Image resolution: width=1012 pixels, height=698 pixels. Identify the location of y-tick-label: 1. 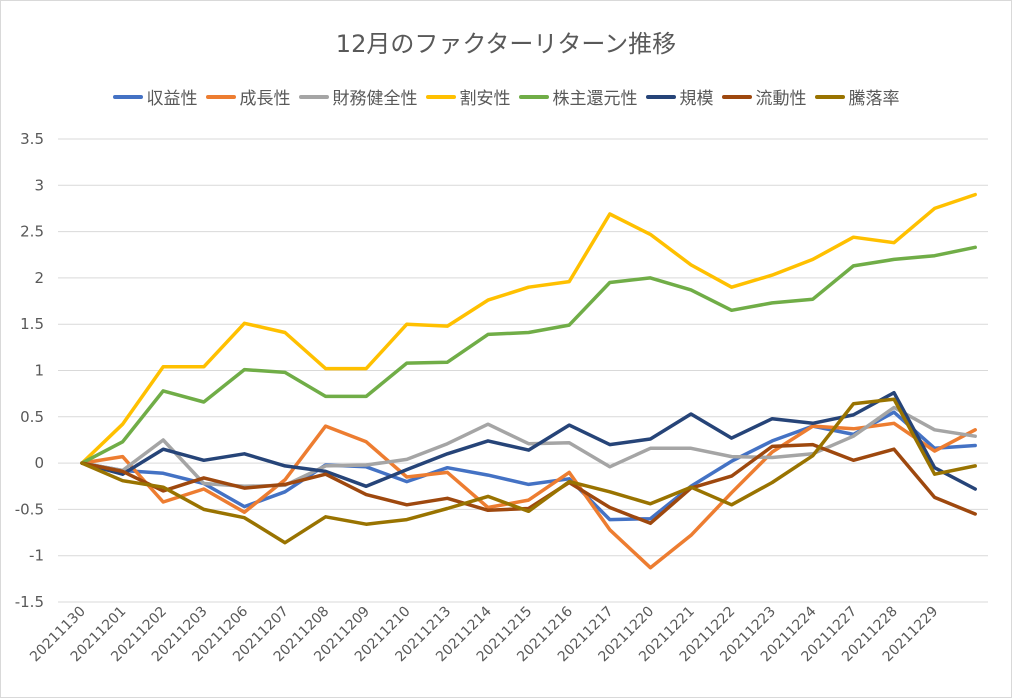
(39, 371).